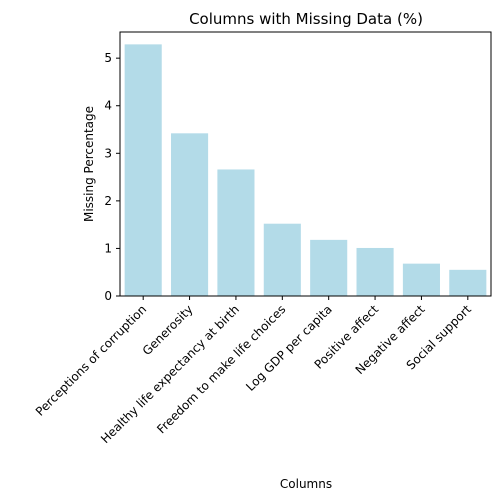  What do you see at coordinates (108, 106) in the screenshot?
I see `y-tick-label: 4` at bounding box center [108, 106].